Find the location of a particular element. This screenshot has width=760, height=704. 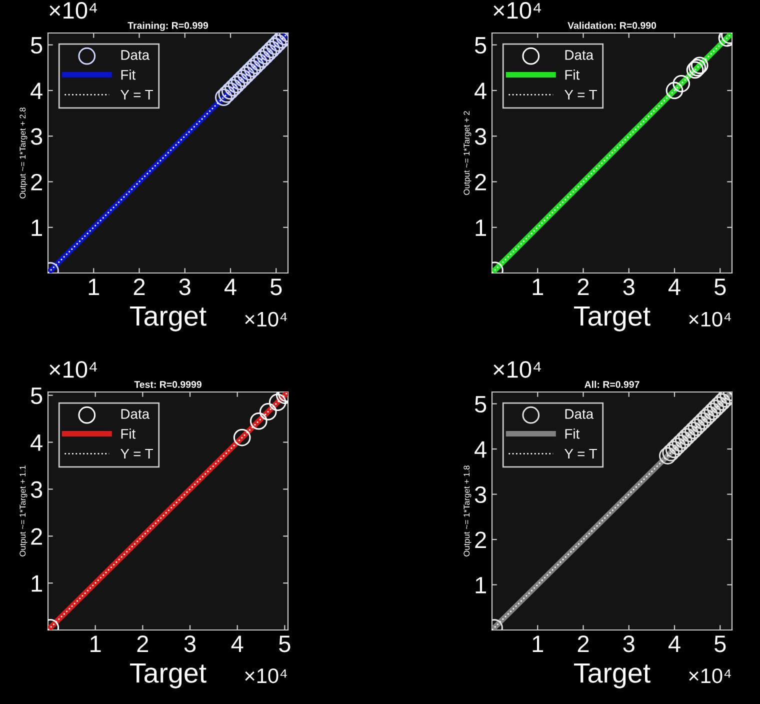

chart-title: Training: R=0.999 is located at coordinates (168, 26).